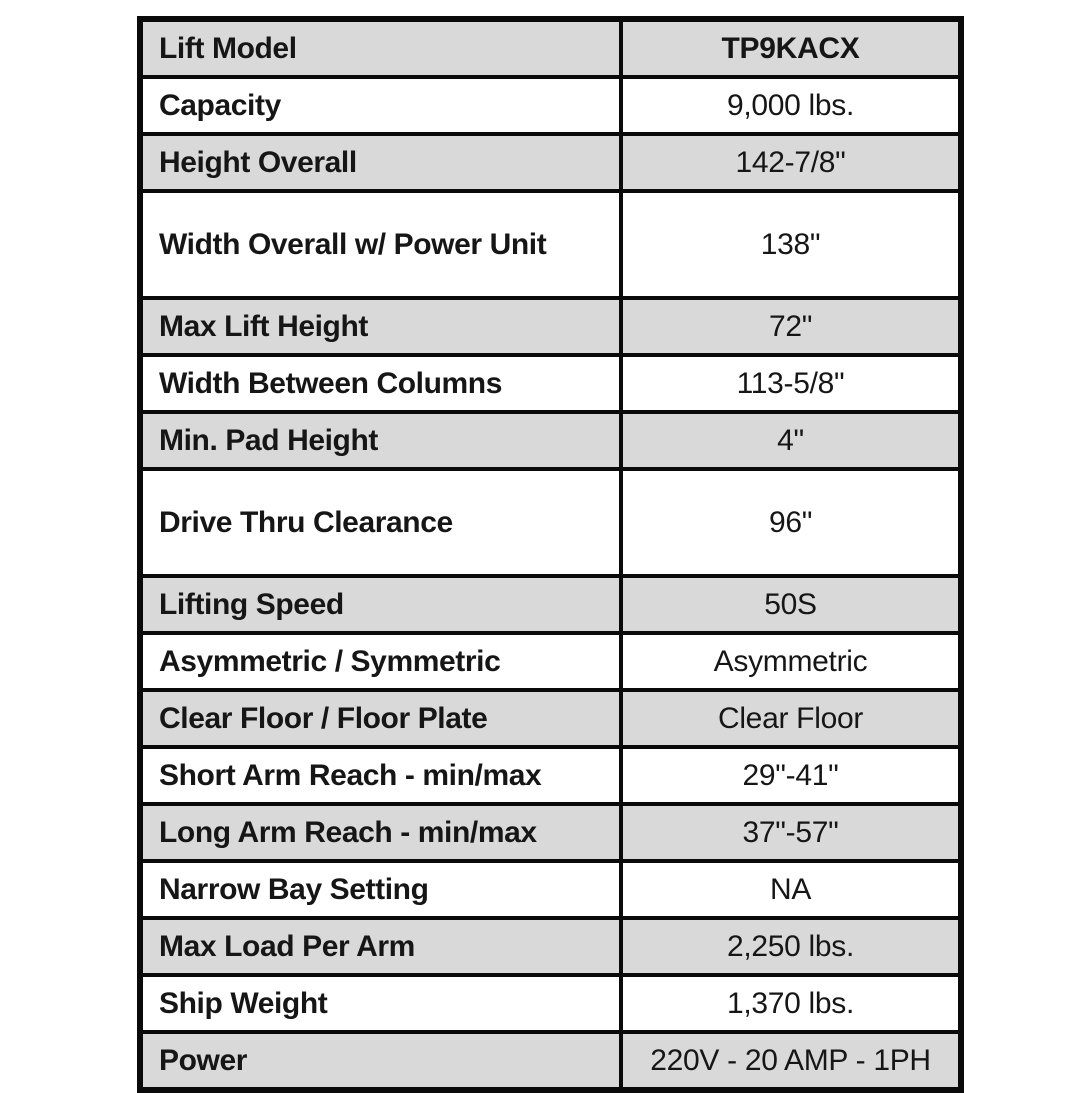 Image resolution: width=1080 pixels, height=1093 pixels. I want to click on spec-label: Asymmetric / Symmetric, so click(380, 661).